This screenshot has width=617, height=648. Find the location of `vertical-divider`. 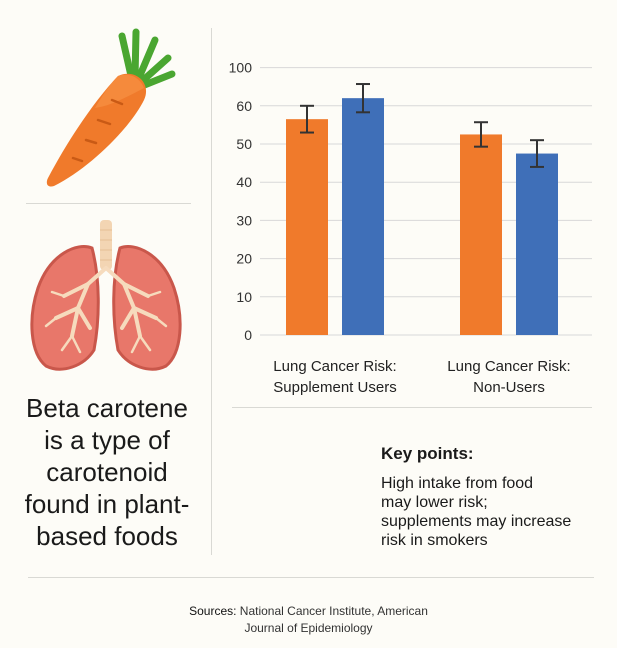

vertical-divider is located at coordinates (211, 291).